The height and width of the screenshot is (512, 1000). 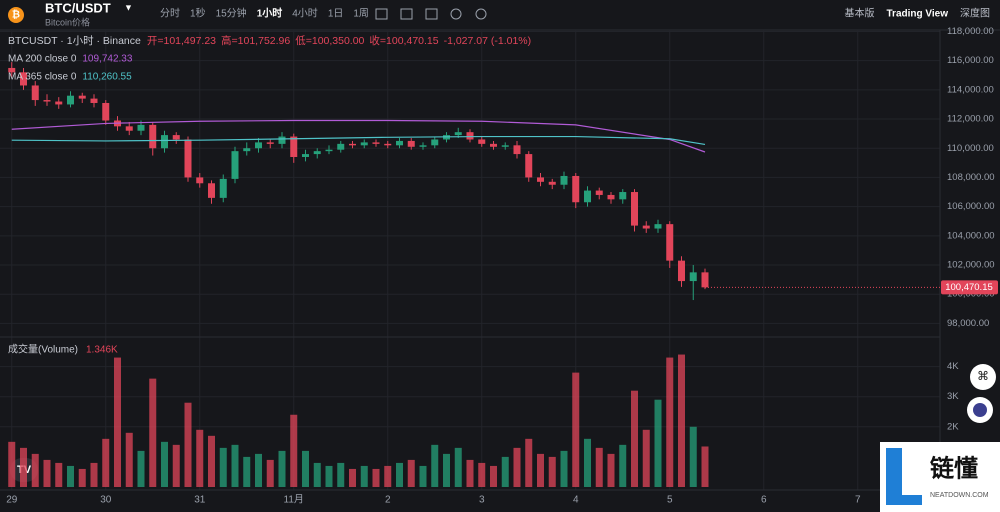 I want to click on watermark-logo, so click(x=904, y=476).